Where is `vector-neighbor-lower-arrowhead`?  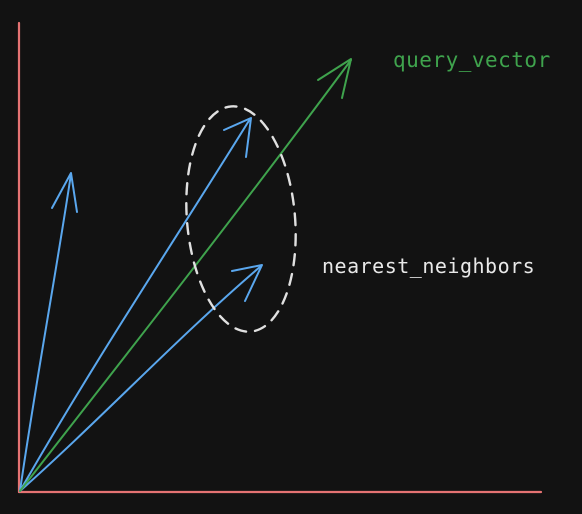 vector-neighbor-lower-arrowhead is located at coordinates (247, 283).